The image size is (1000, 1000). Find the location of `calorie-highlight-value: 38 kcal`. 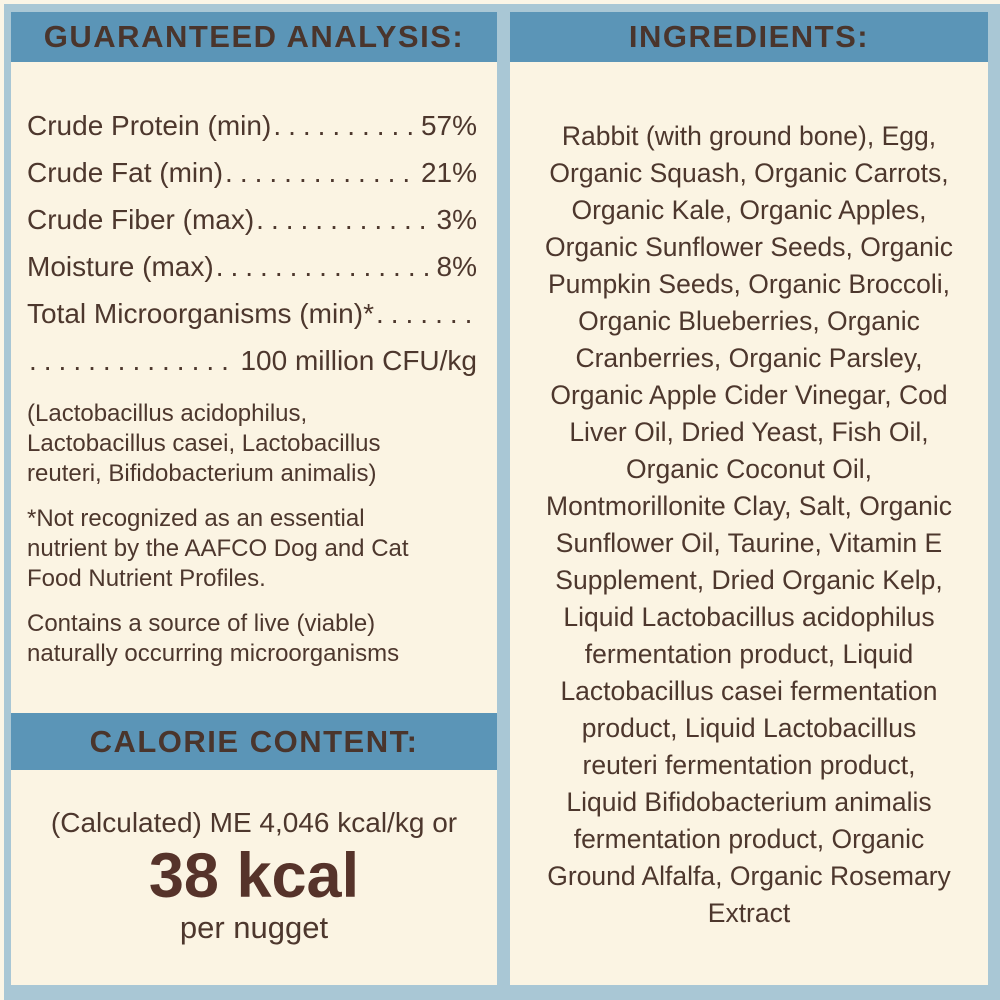

calorie-highlight-value: 38 kcal is located at coordinates (254, 876).